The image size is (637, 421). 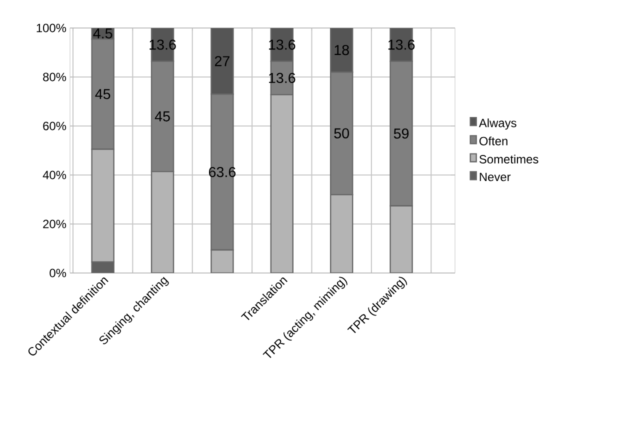 What do you see at coordinates (58, 273) in the screenshot?
I see `y-tick-label: 0%` at bounding box center [58, 273].